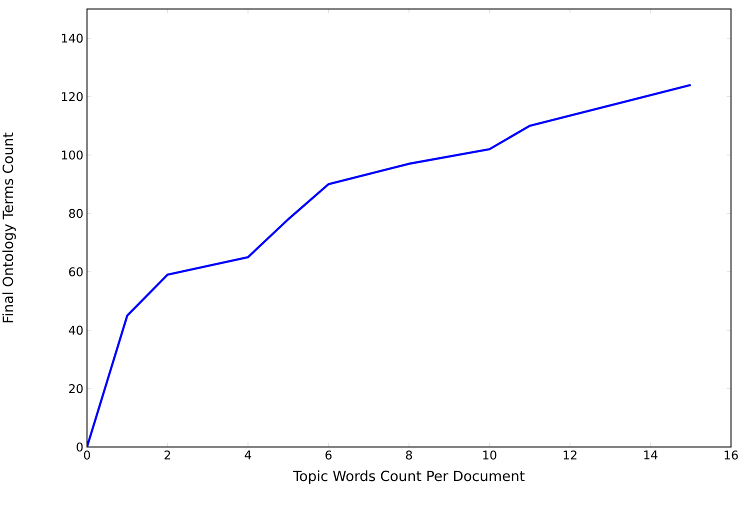  Describe the element at coordinates (167, 455) in the screenshot. I see `x-tick-label: 2` at that location.